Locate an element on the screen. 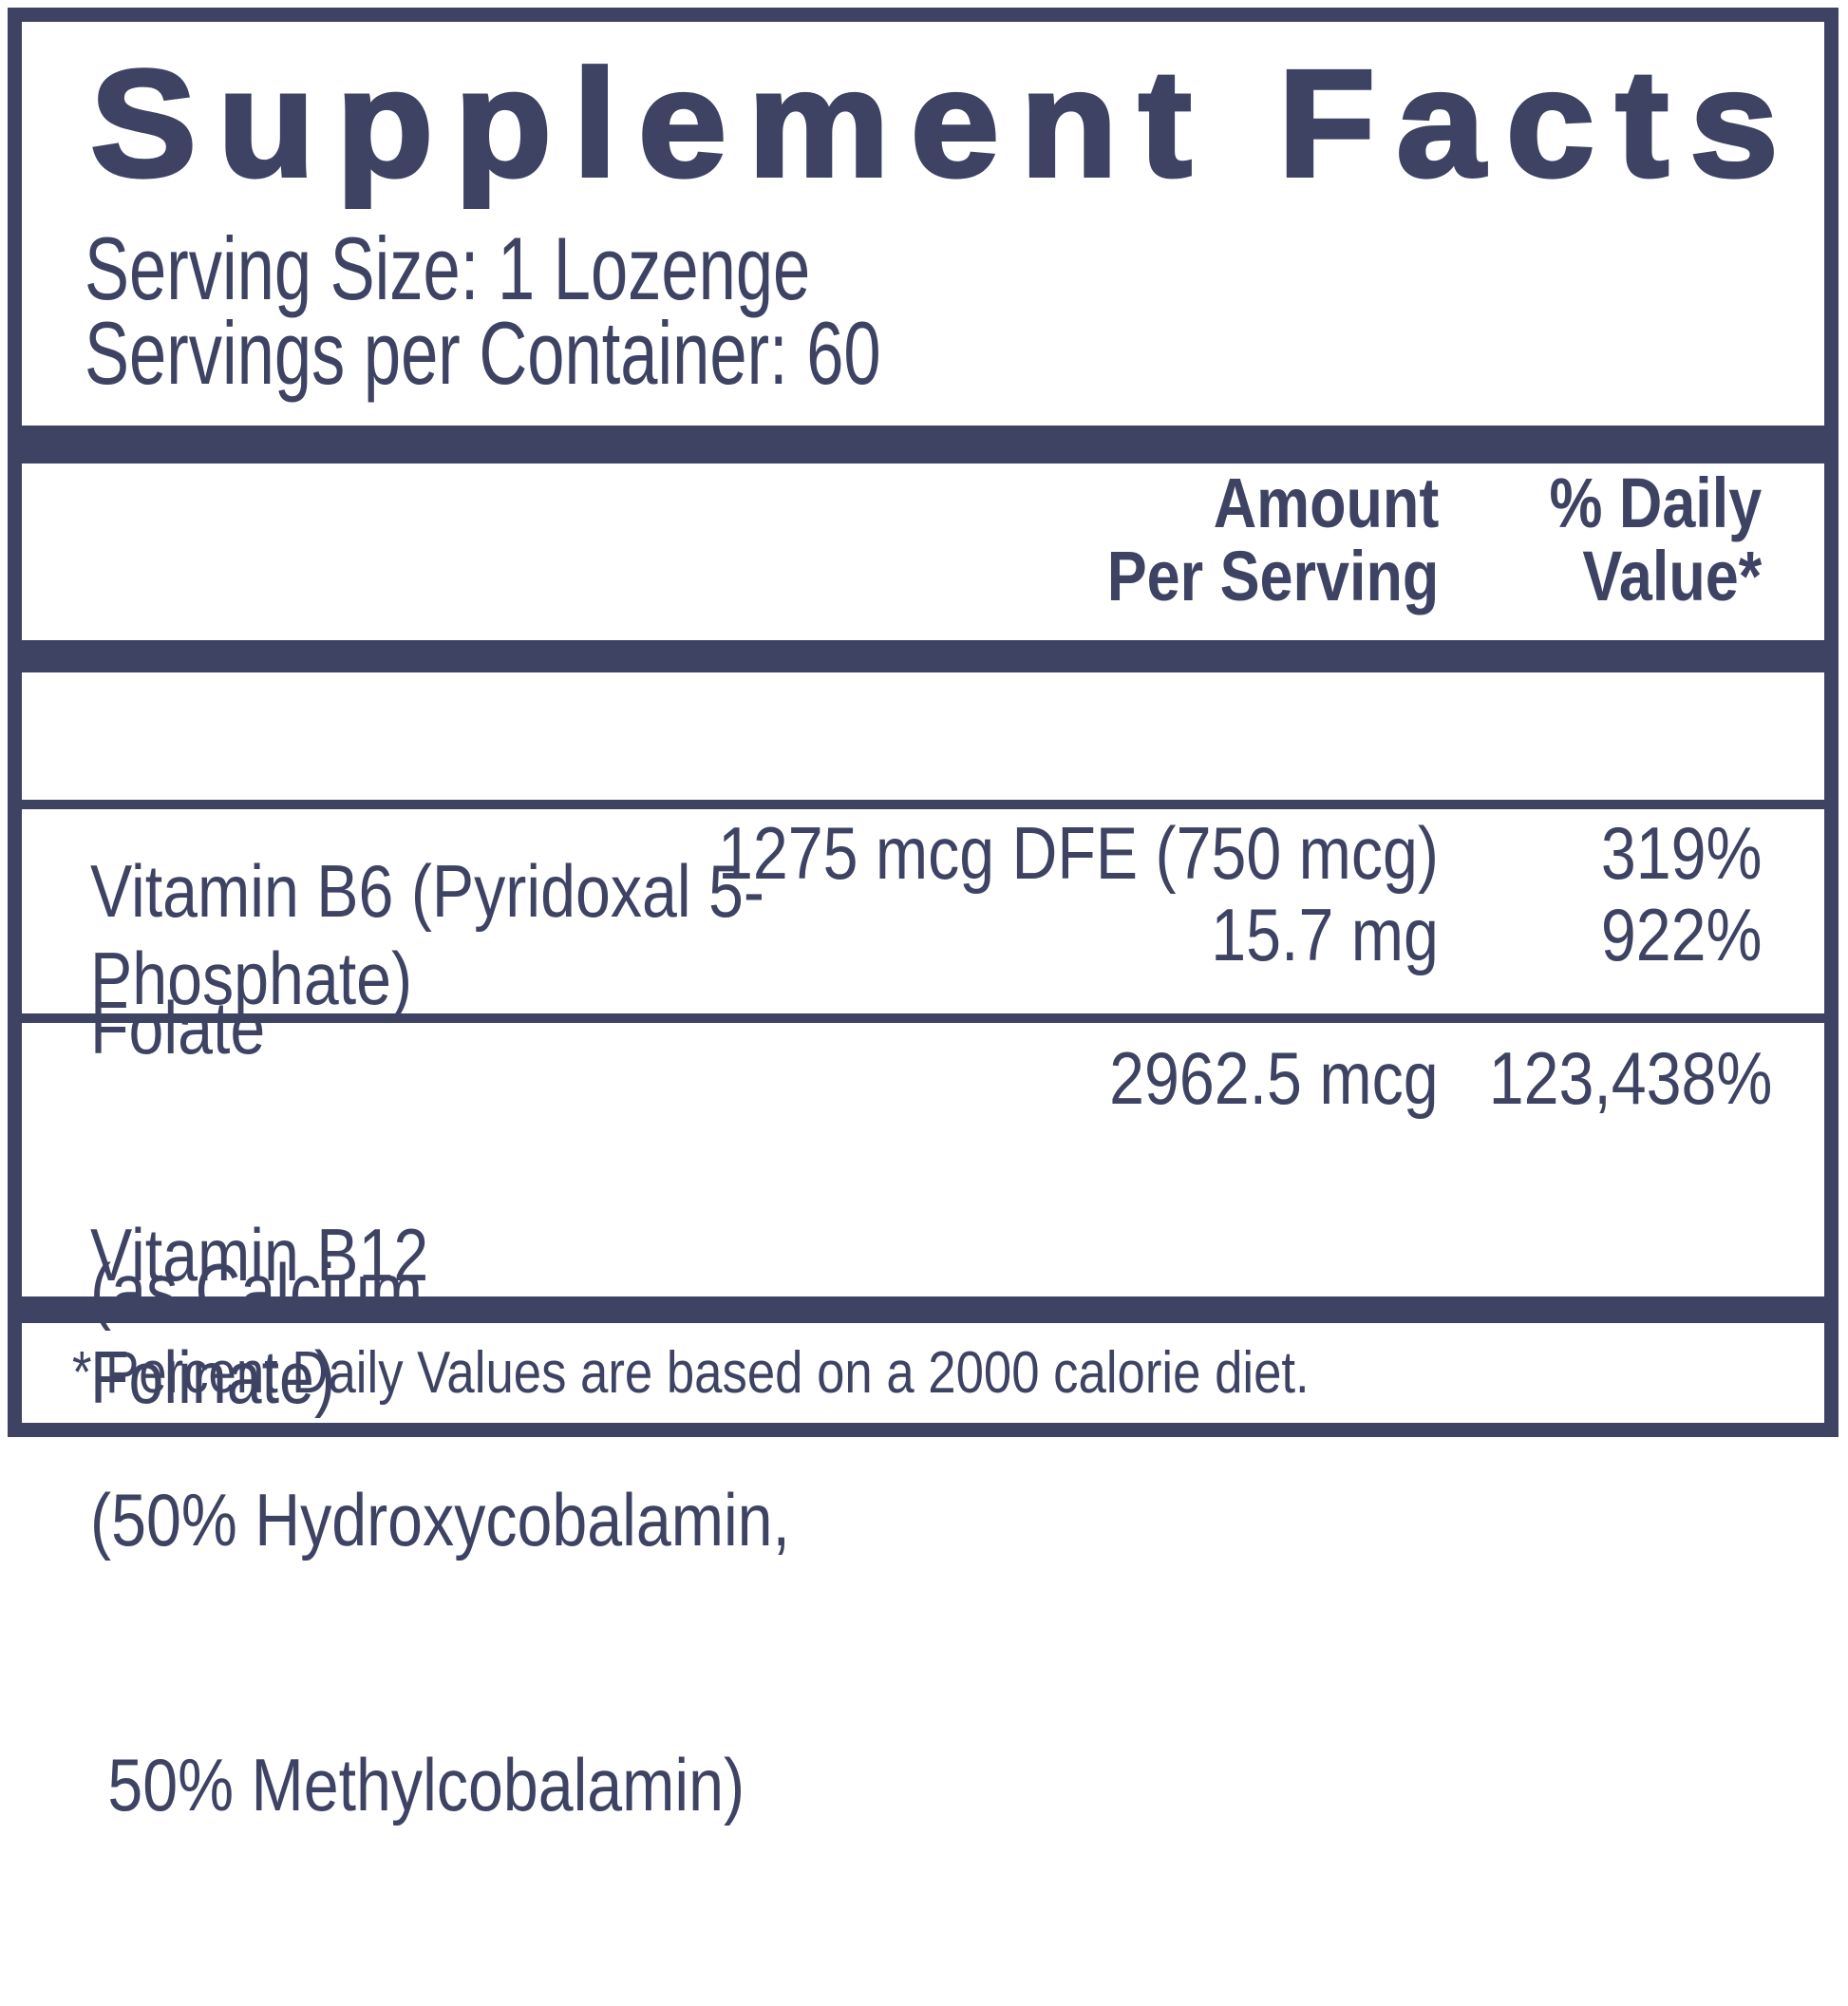 Image resolution: width=1848 pixels, height=2006 pixels. dv-header-line1: % Daily is located at coordinates (1655, 503).